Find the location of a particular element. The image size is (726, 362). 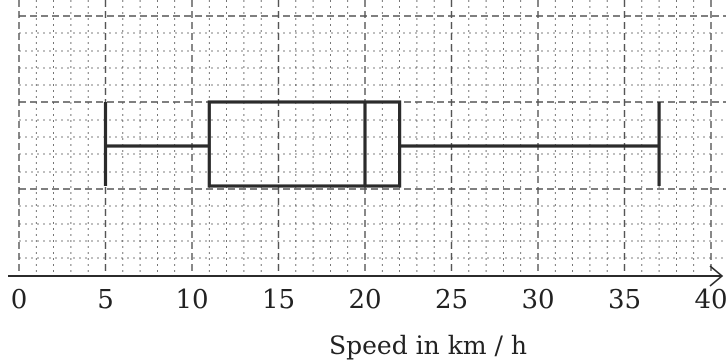

x-tick-label: 30 is located at coordinates (537, 300).